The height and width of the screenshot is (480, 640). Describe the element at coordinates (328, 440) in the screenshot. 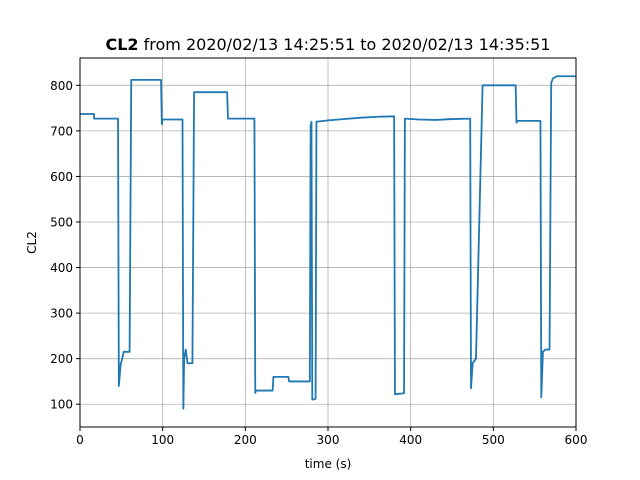

I see `x-tick-label: 300` at that location.